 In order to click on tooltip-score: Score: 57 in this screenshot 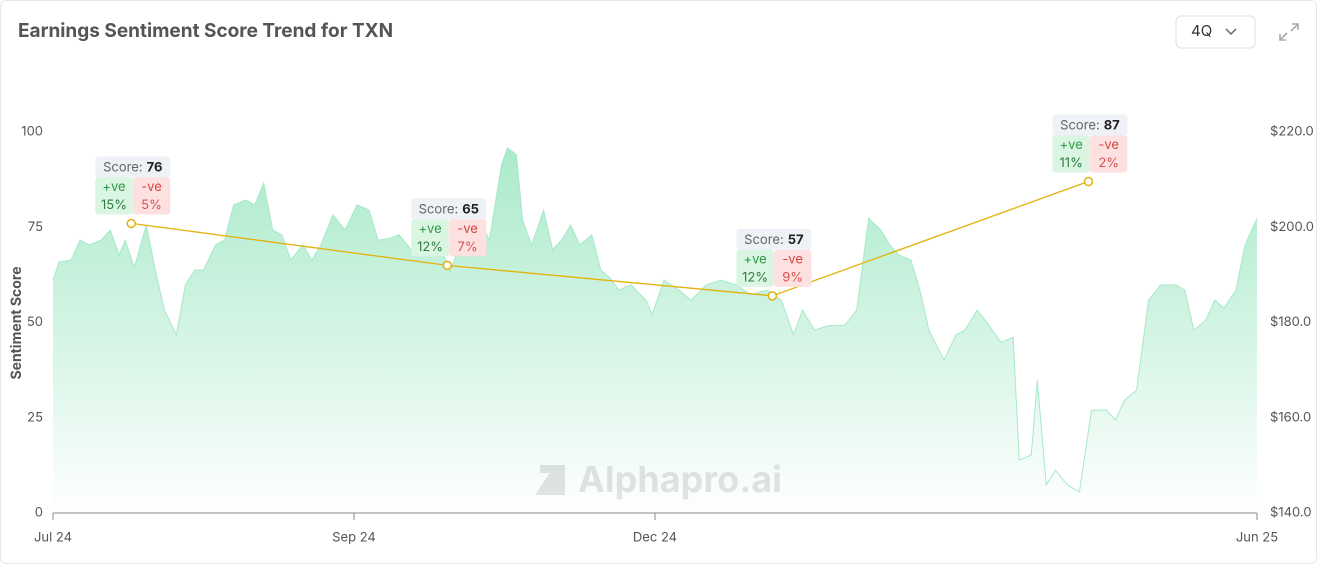, I will do `click(774, 239)`.